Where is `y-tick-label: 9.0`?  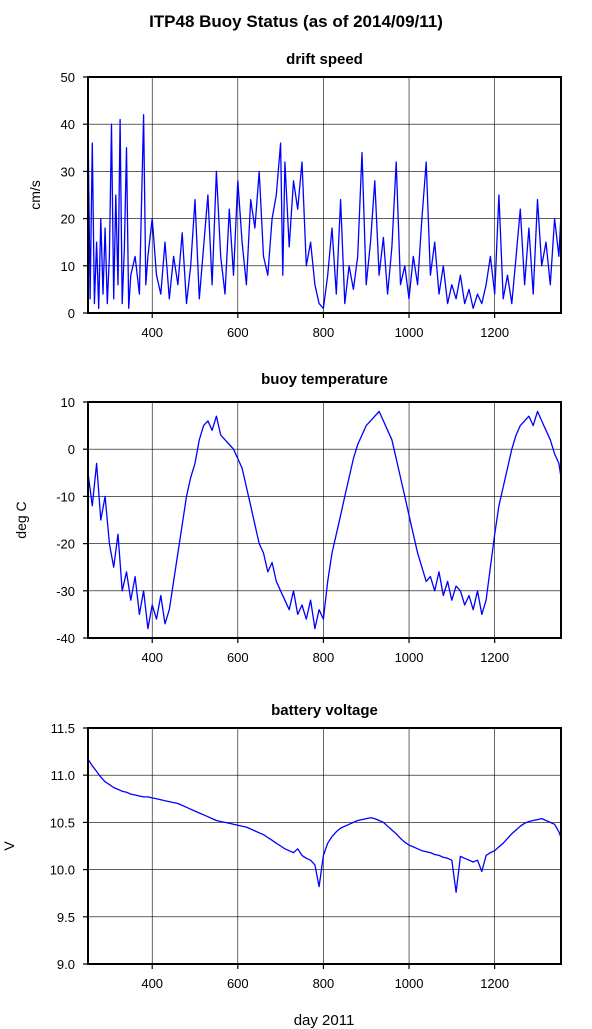 y-tick-label: 9.0 is located at coordinates (66, 964).